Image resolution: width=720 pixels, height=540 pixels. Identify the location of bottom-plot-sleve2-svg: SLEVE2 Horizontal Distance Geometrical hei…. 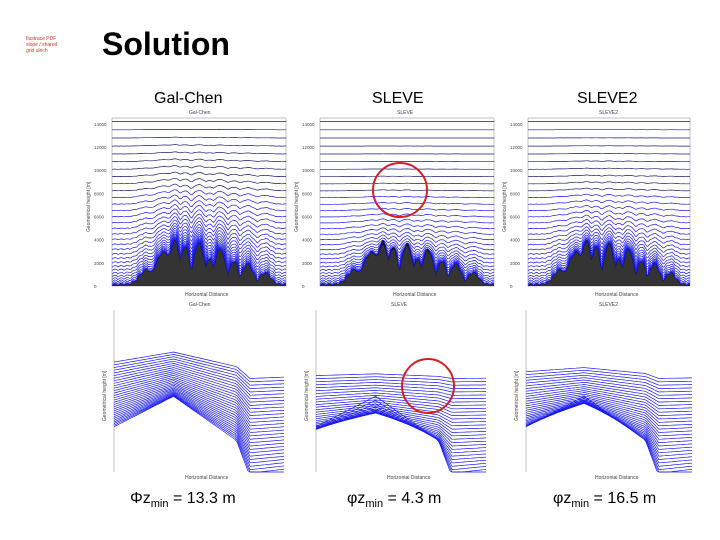
(603, 391).